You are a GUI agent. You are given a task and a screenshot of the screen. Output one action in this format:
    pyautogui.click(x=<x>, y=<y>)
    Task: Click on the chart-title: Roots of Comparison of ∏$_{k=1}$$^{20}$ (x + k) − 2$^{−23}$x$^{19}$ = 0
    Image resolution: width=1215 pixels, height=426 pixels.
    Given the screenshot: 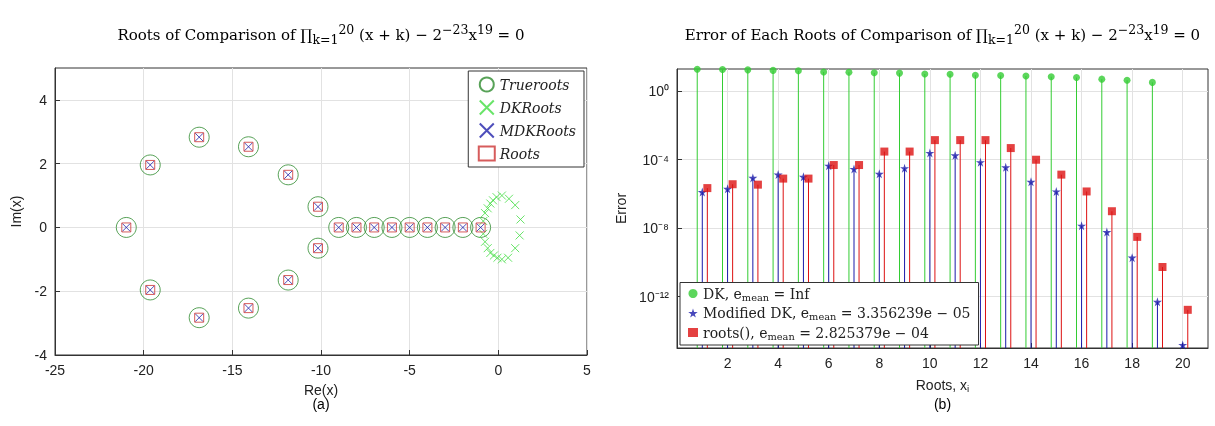 What is the action you would take?
    pyautogui.click(x=321, y=34)
    